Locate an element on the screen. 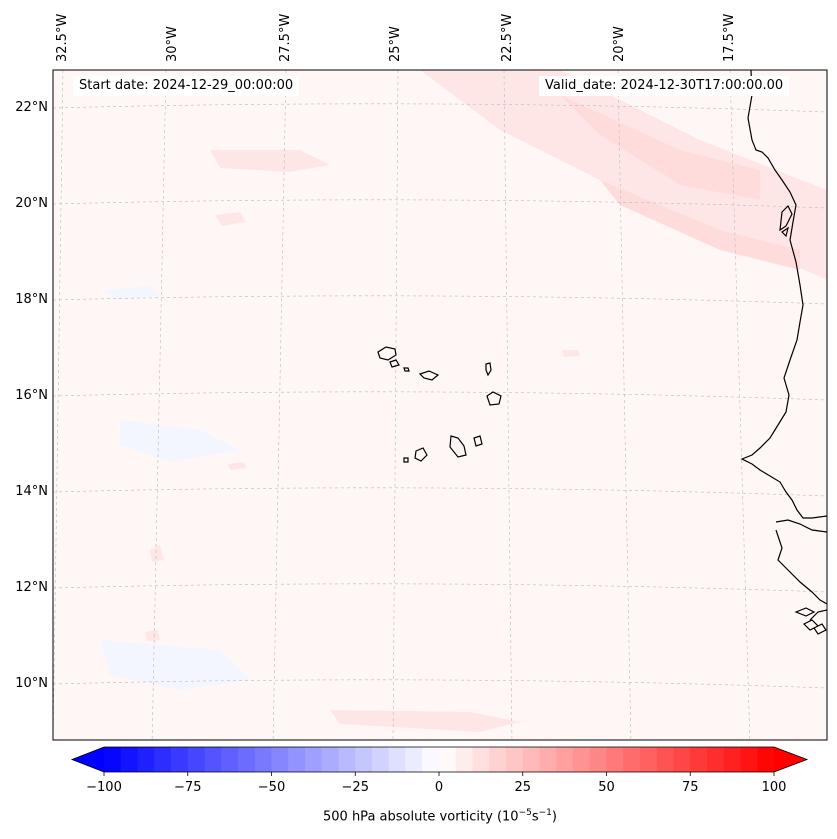 This screenshot has width=837, height=839. santiago-island is located at coordinates (458, 446).